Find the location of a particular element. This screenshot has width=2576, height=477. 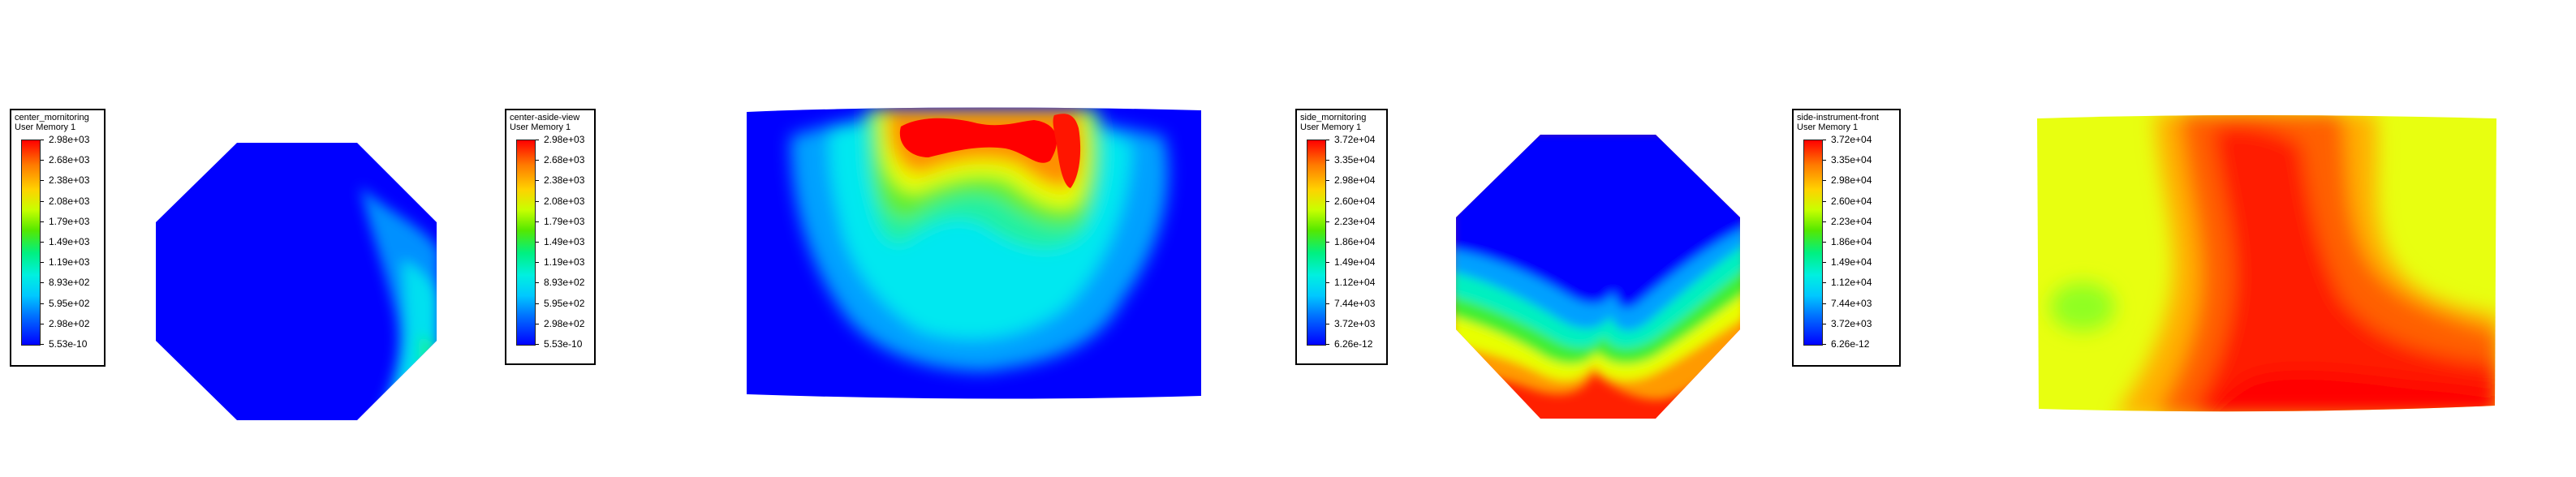

contour-plot-side-mornitoring is located at coordinates (1598, 277).